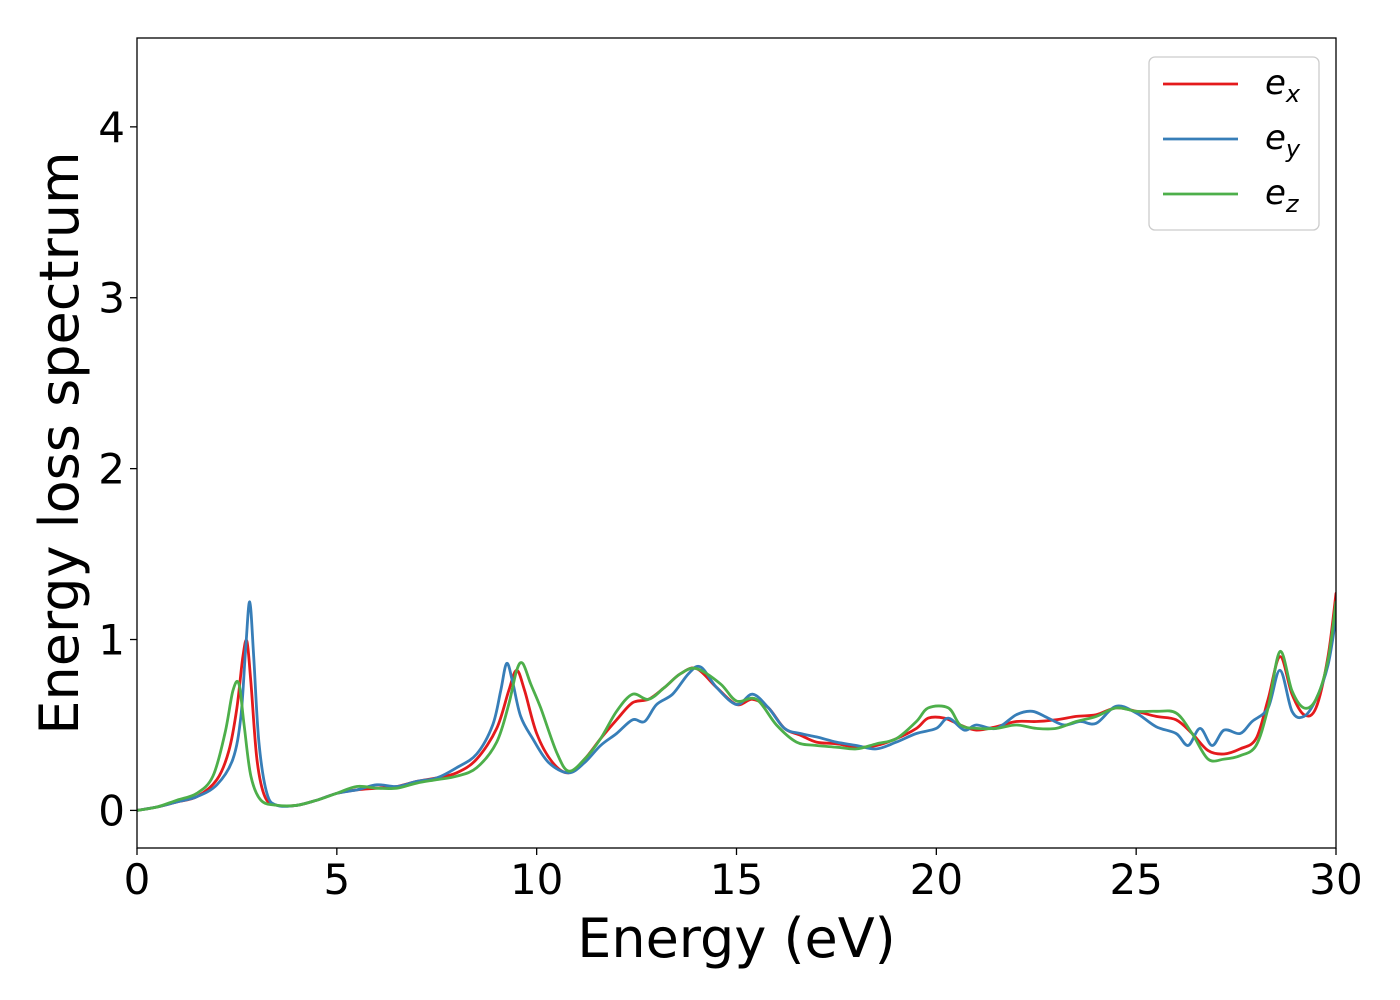  Describe the element at coordinates (111, 127) in the screenshot. I see `y-tick-label: 4` at that location.